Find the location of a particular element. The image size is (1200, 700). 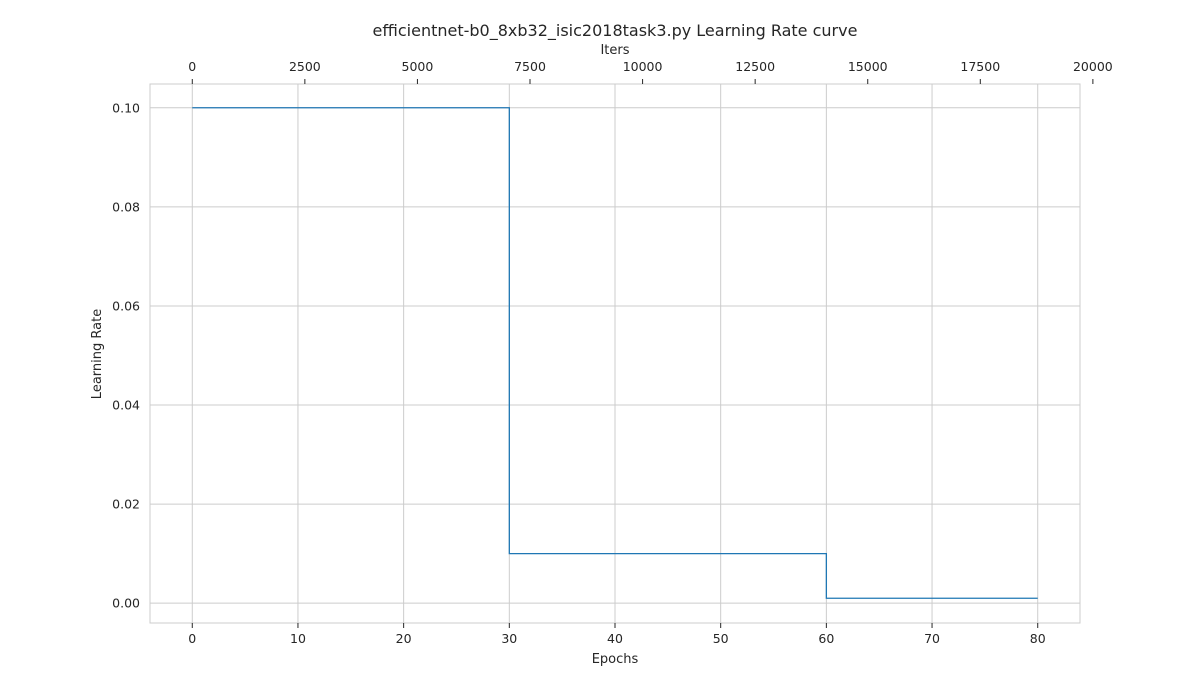

y-tick-label: 0.08 is located at coordinates (126, 206).